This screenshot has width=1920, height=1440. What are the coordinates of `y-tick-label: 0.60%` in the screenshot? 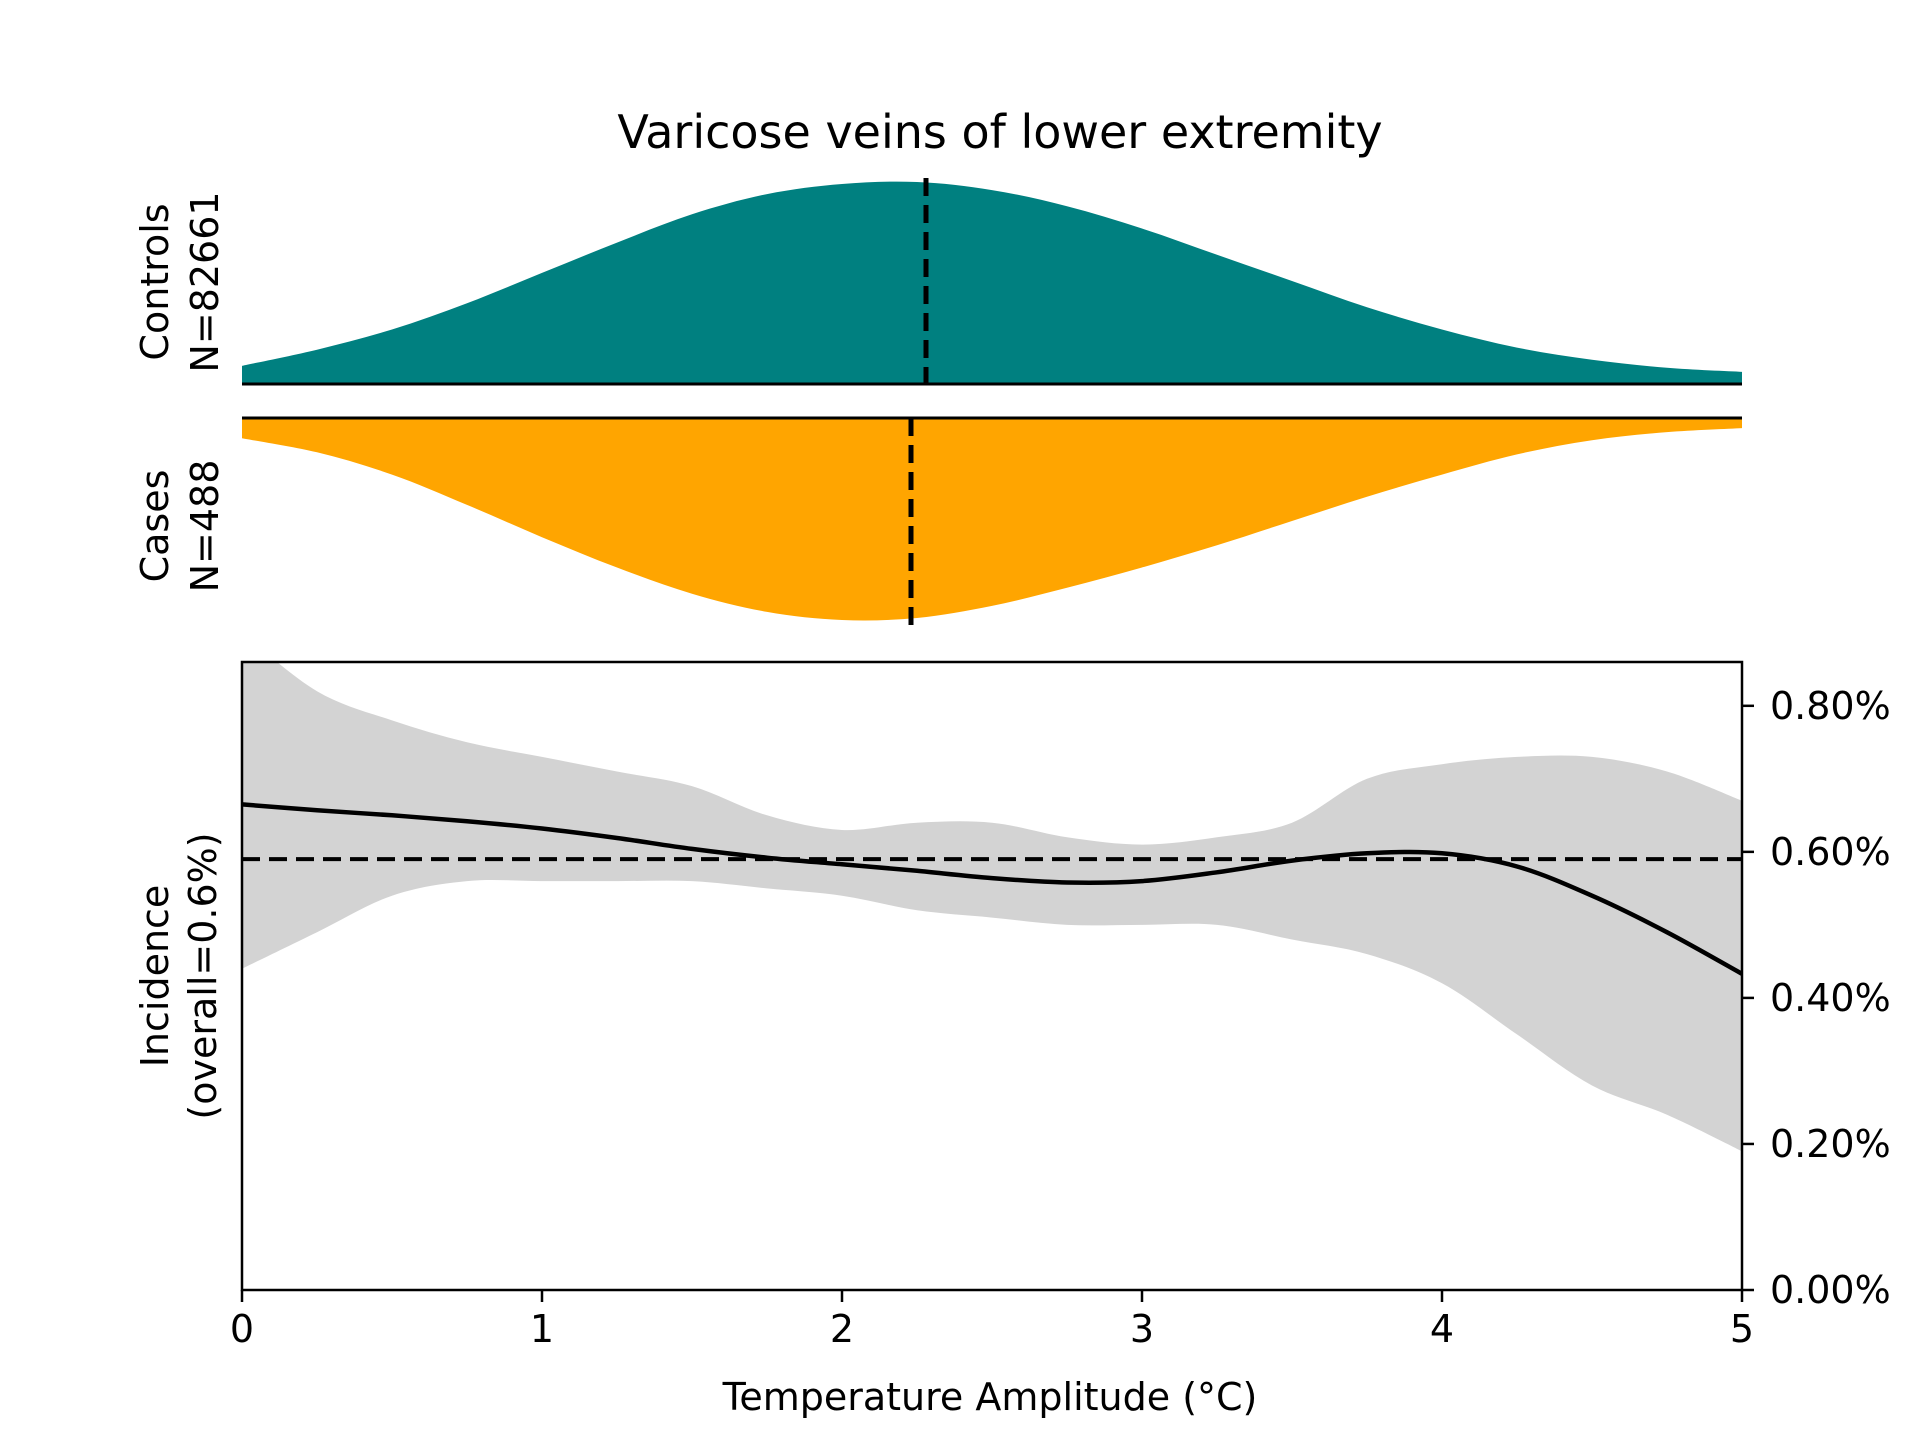 It's located at (1830, 852).